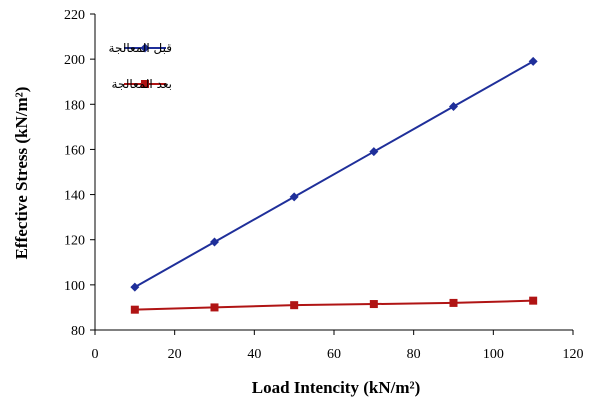  Describe the element at coordinates (95, 354) in the screenshot. I see `x-tick-label: 0` at that location.